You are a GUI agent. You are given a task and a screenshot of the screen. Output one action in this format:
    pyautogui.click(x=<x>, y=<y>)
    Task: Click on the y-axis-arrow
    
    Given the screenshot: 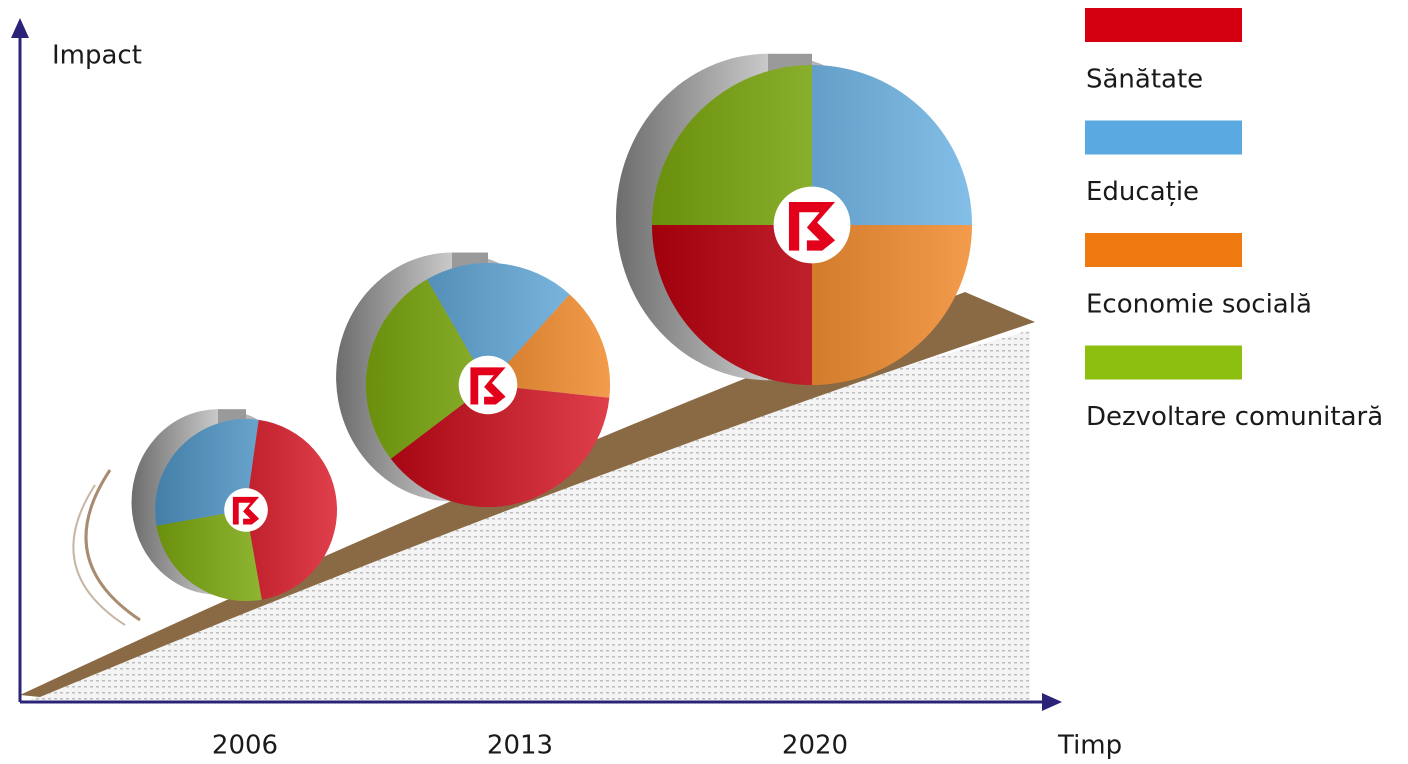 What is the action you would take?
    pyautogui.click(x=20, y=28)
    